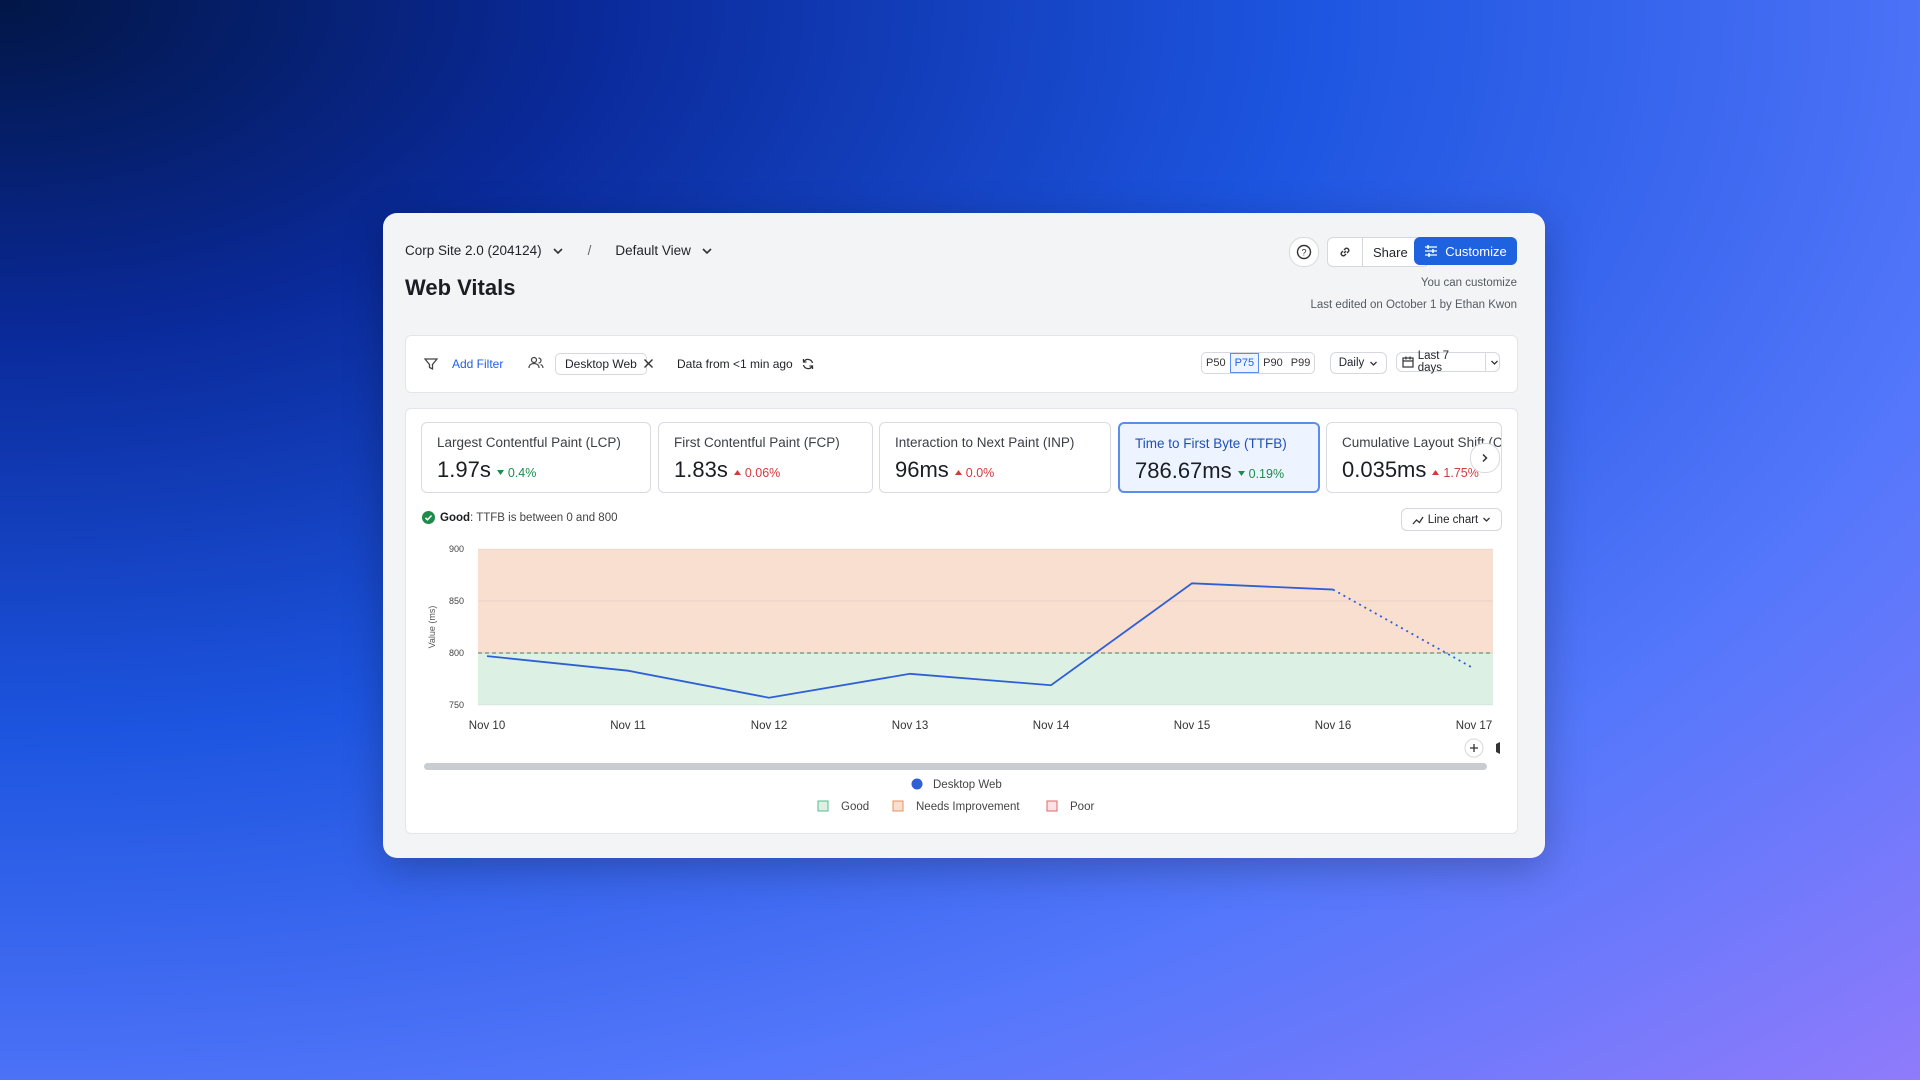  I want to click on metric-value: 0.035ms, so click(1384, 469).